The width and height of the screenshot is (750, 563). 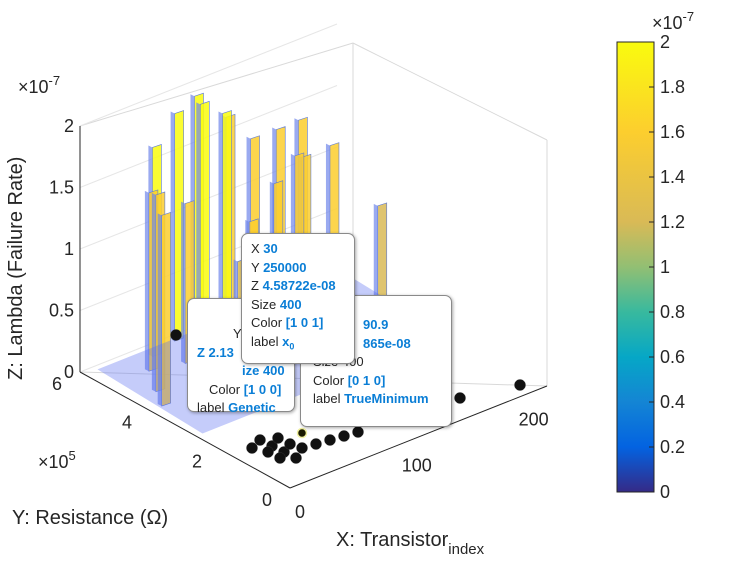 I want to click on datatip-x0-label: label x0, so click(x=273, y=342).